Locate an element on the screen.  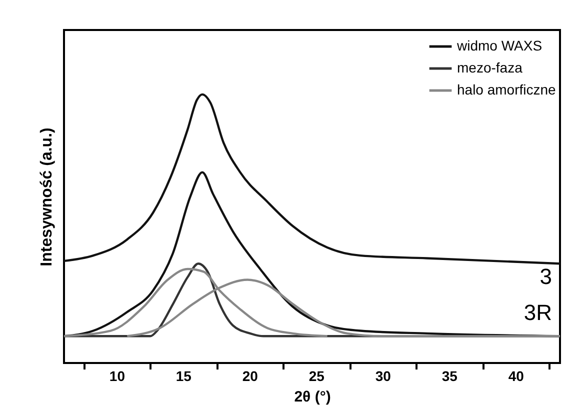
annotation: 3R is located at coordinates (538, 312).